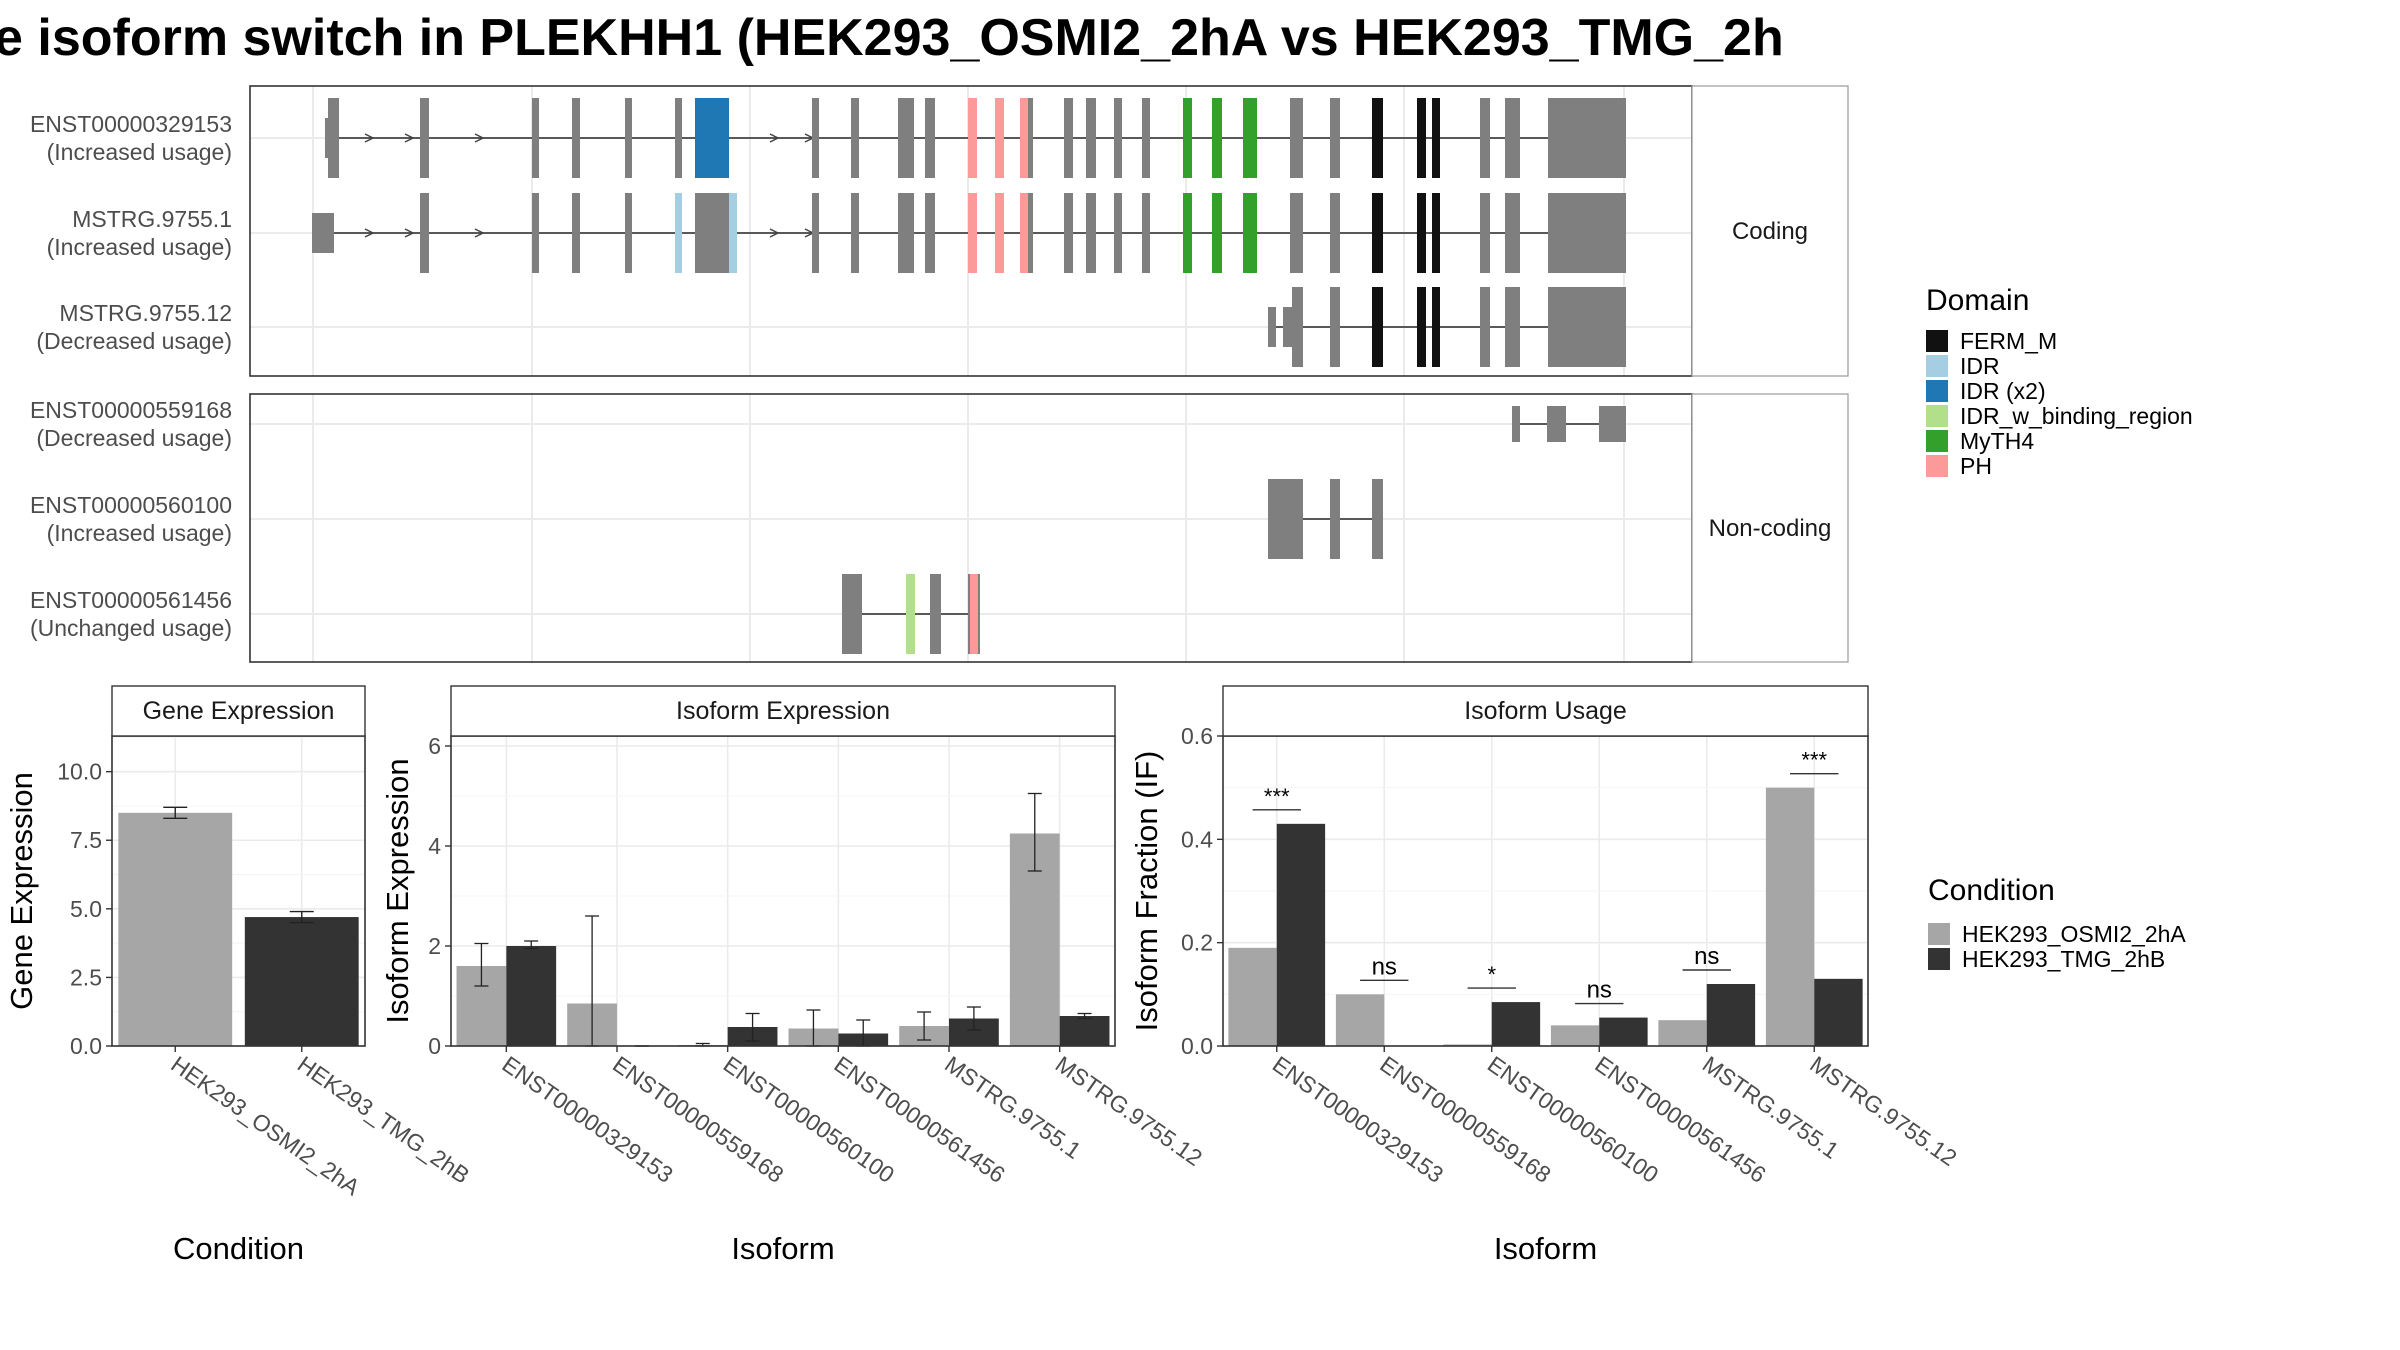 Image resolution: width=2400 pixels, height=1350 pixels. What do you see at coordinates (131, 124) in the screenshot?
I see `isoform-label: ENST00000329153` at bounding box center [131, 124].